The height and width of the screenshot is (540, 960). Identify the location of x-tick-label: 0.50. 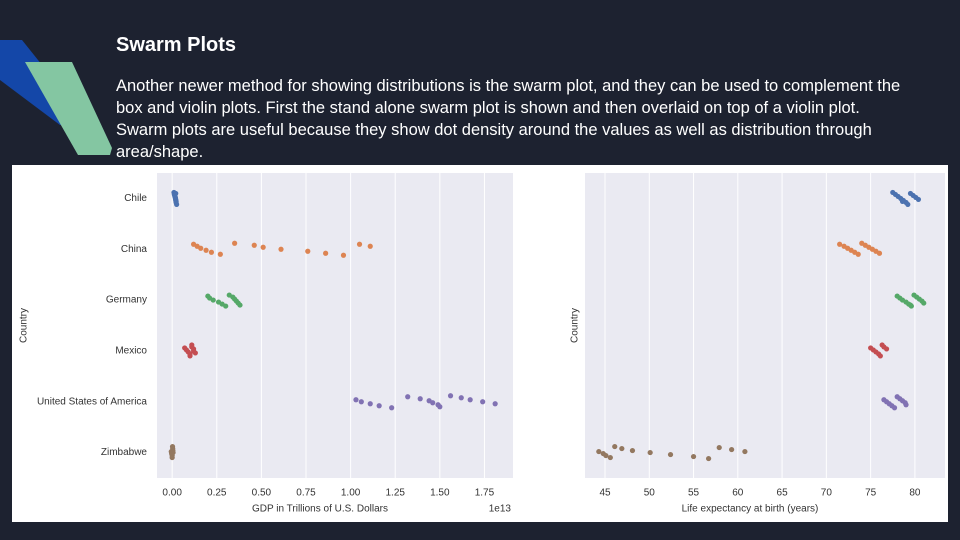
(262, 493).